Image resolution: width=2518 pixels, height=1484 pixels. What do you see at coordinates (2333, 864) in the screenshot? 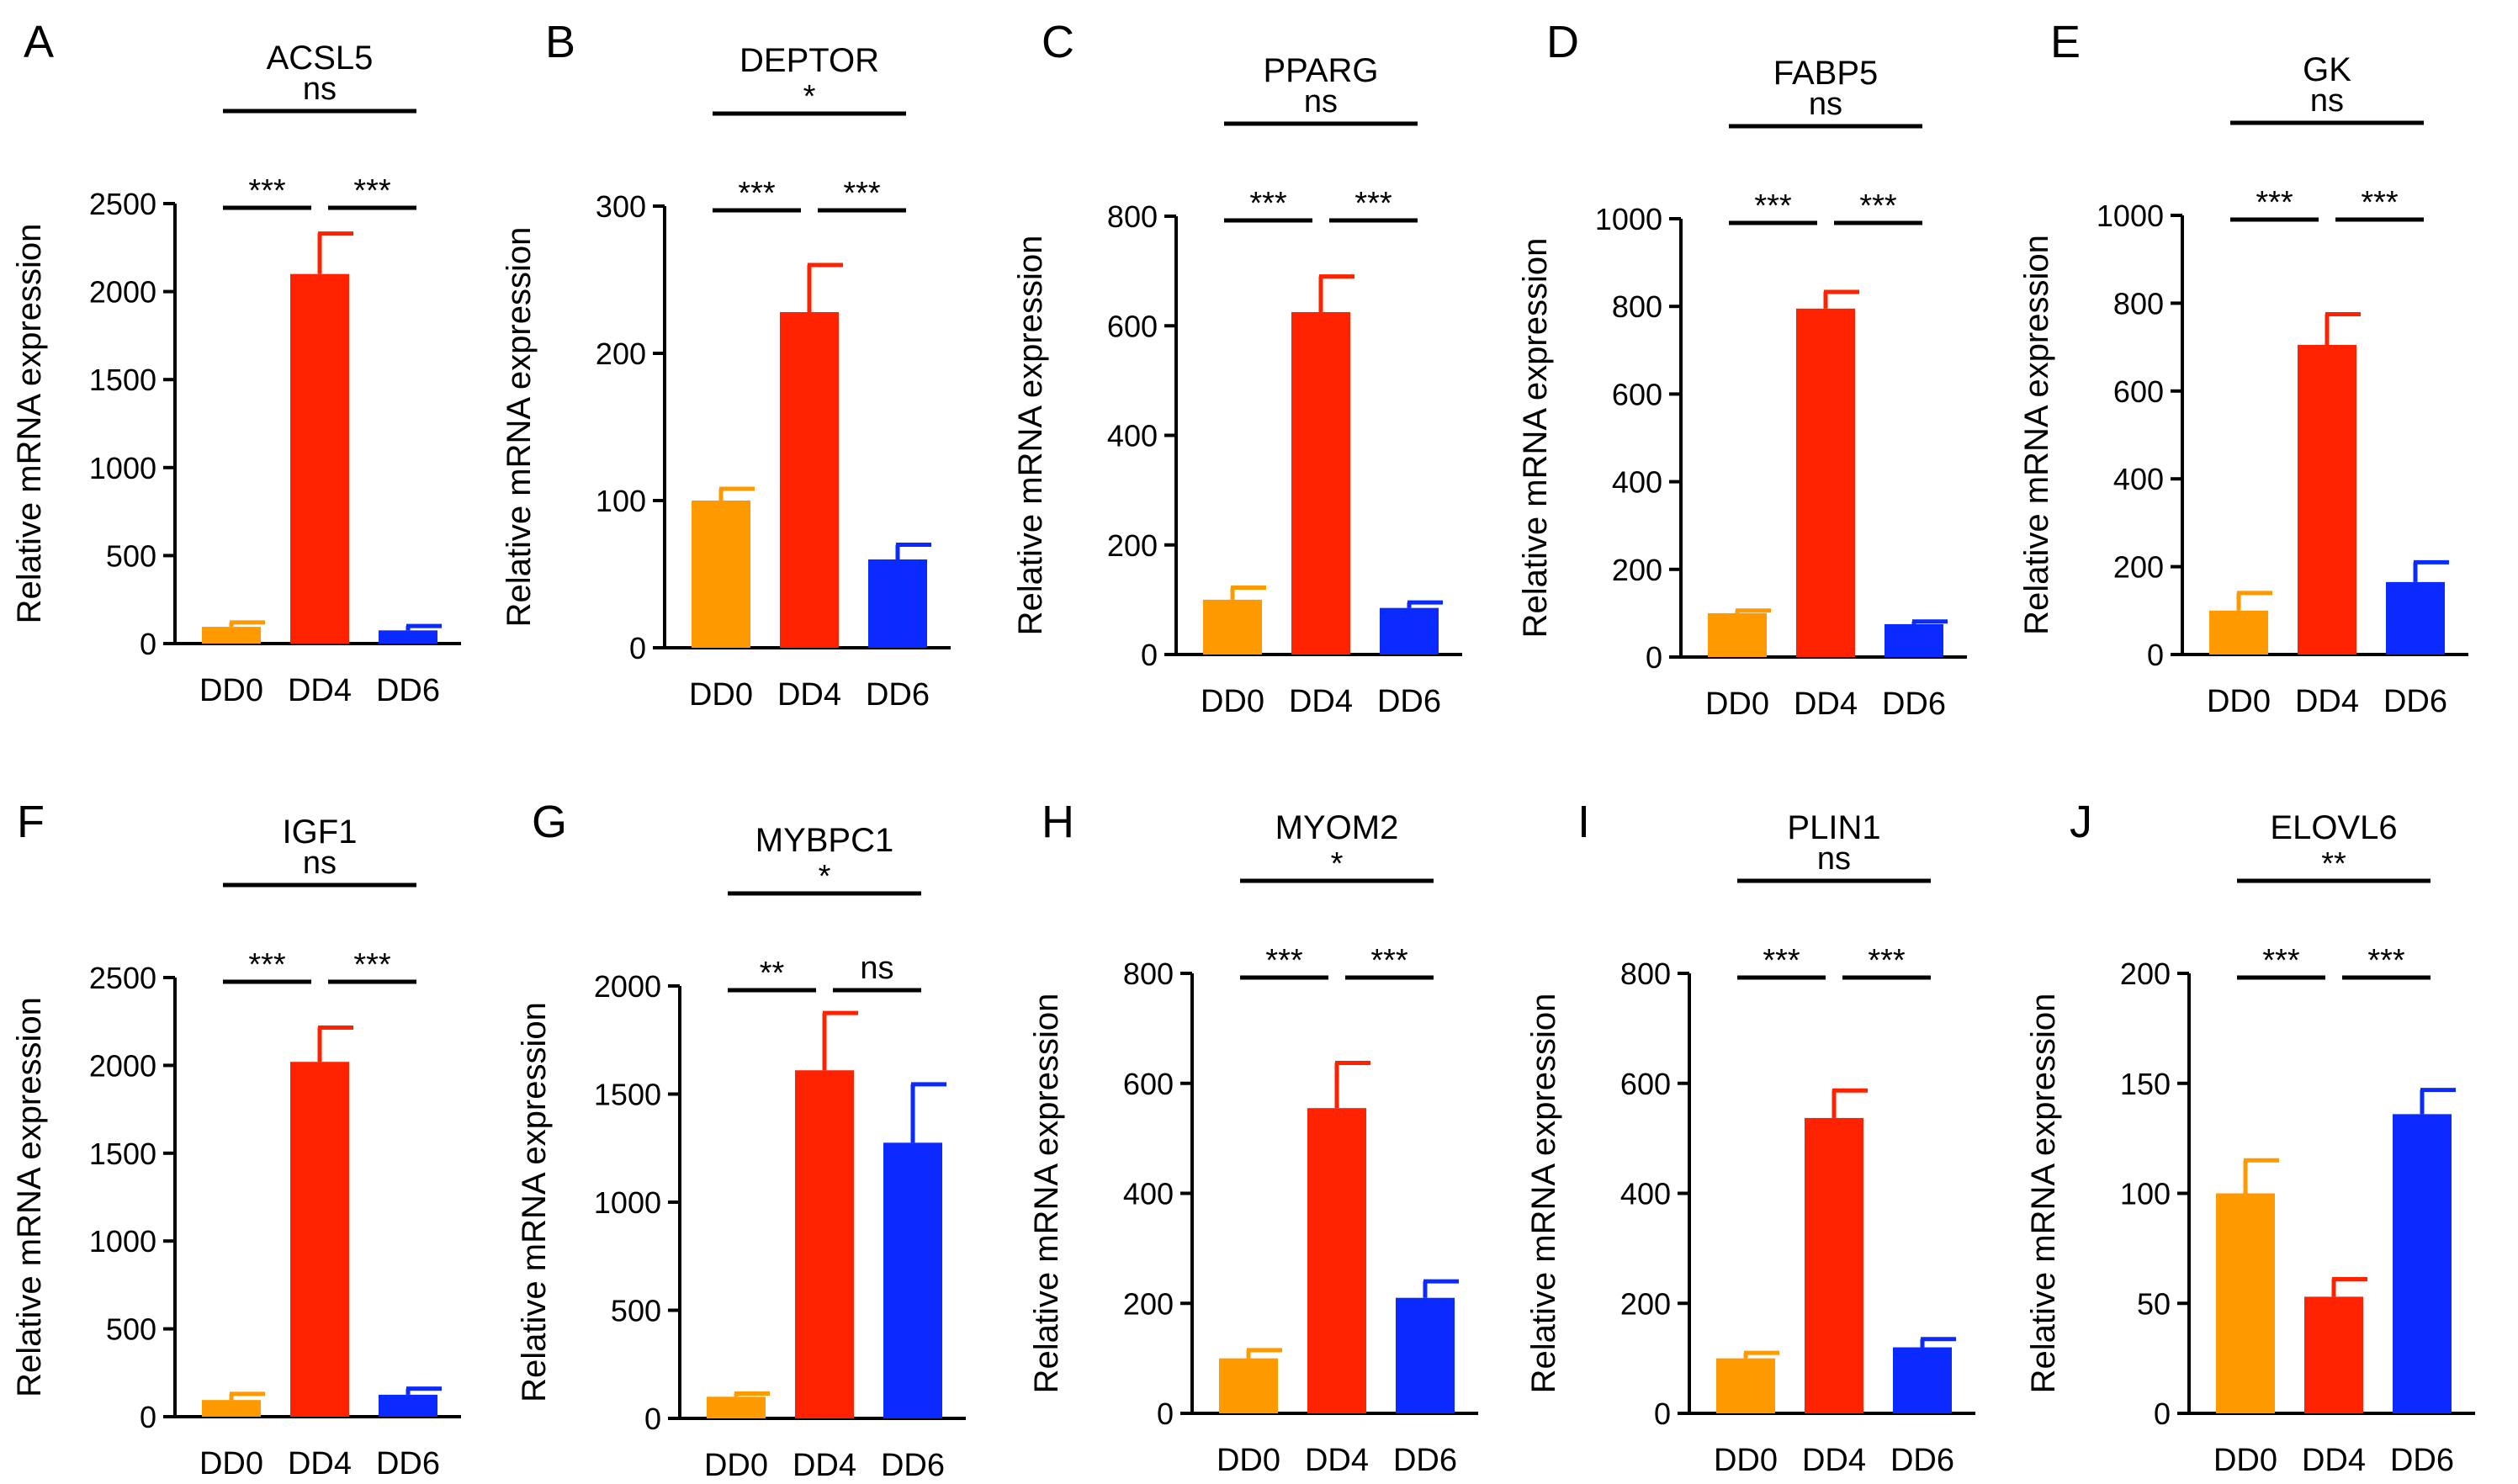
I see `significance-label-j: **` at bounding box center [2333, 864].